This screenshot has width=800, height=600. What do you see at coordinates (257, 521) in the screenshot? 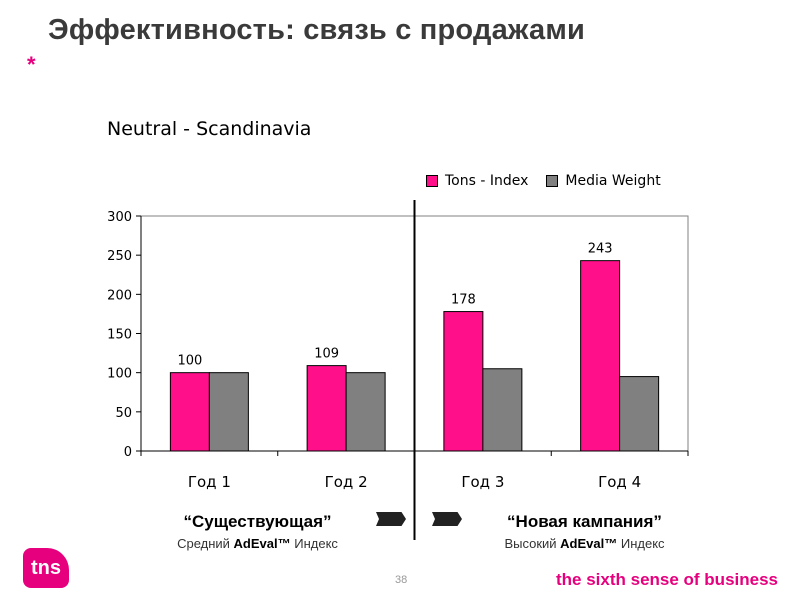
I see `note-existing-title: “Существующая”` at bounding box center [257, 521].